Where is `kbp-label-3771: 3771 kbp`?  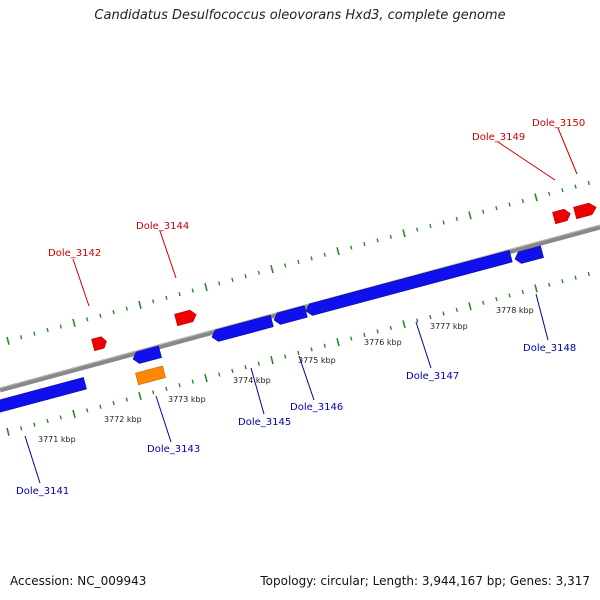 kbp-label-3771: 3771 kbp is located at coordinates (57, 439).